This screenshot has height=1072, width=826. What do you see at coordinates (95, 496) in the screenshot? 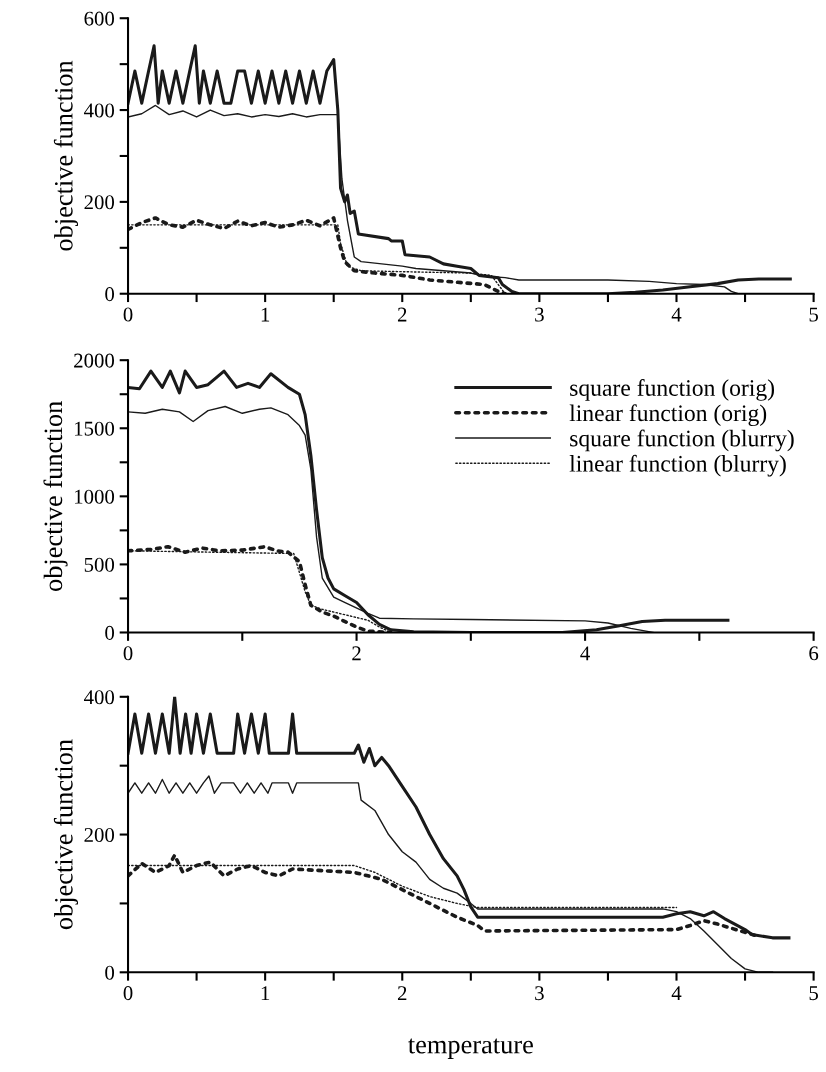
I see `y-tick-label: 1000` at bounding box center [95, 496].